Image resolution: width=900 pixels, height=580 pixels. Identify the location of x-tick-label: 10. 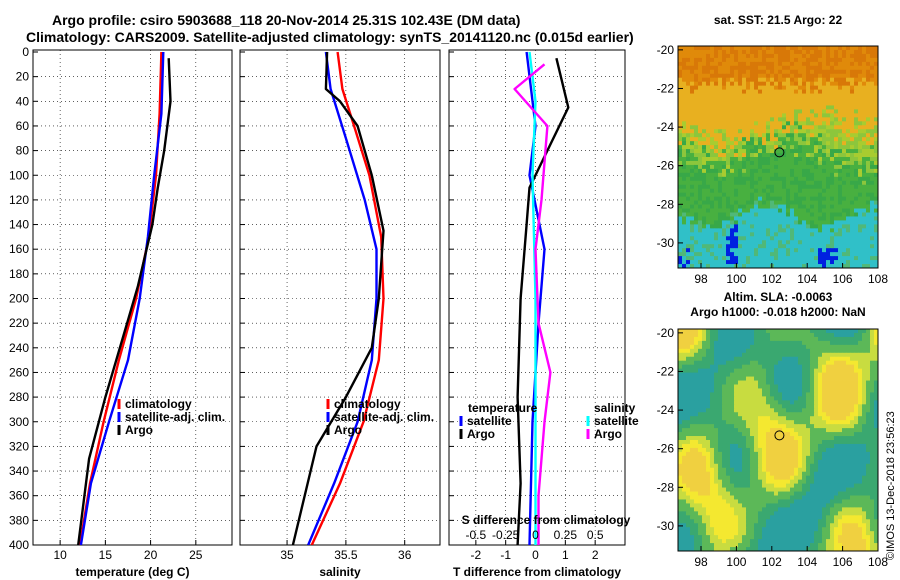
(60, 555).